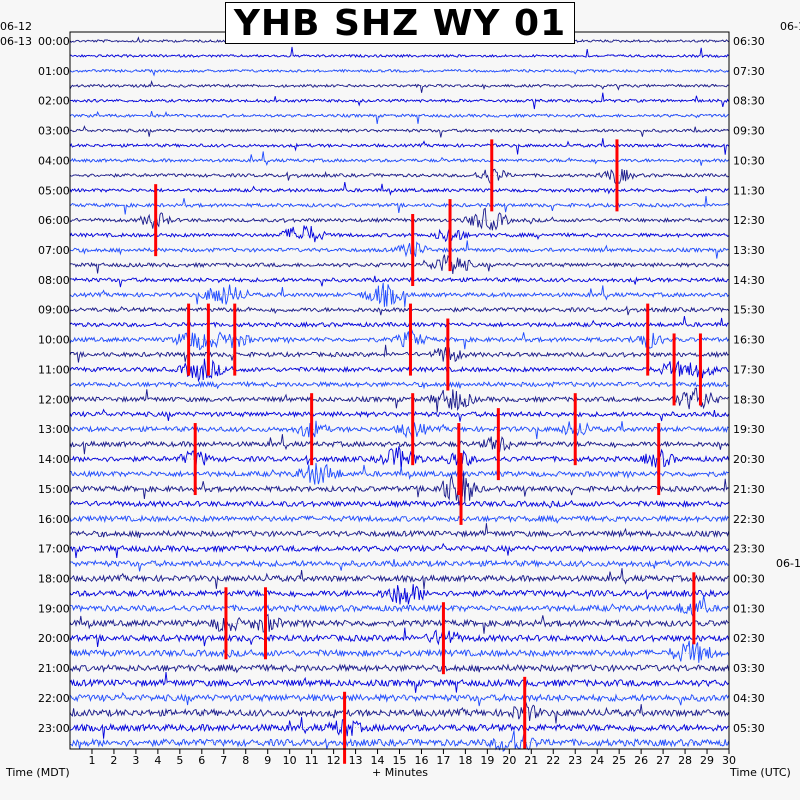  I want to click on right-hour-label: 02:30, so click(749, 638).